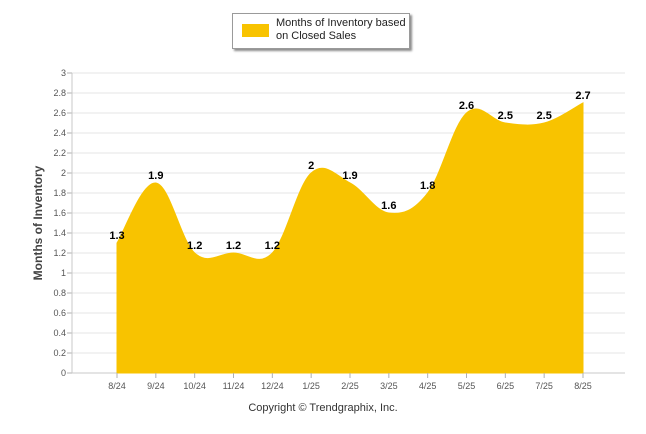 The width and height of the screenshot is (646, 434). Describe the element at coordinates (234, 386) in the screenshot. I see `x-tick-label: 11/24` at that location.